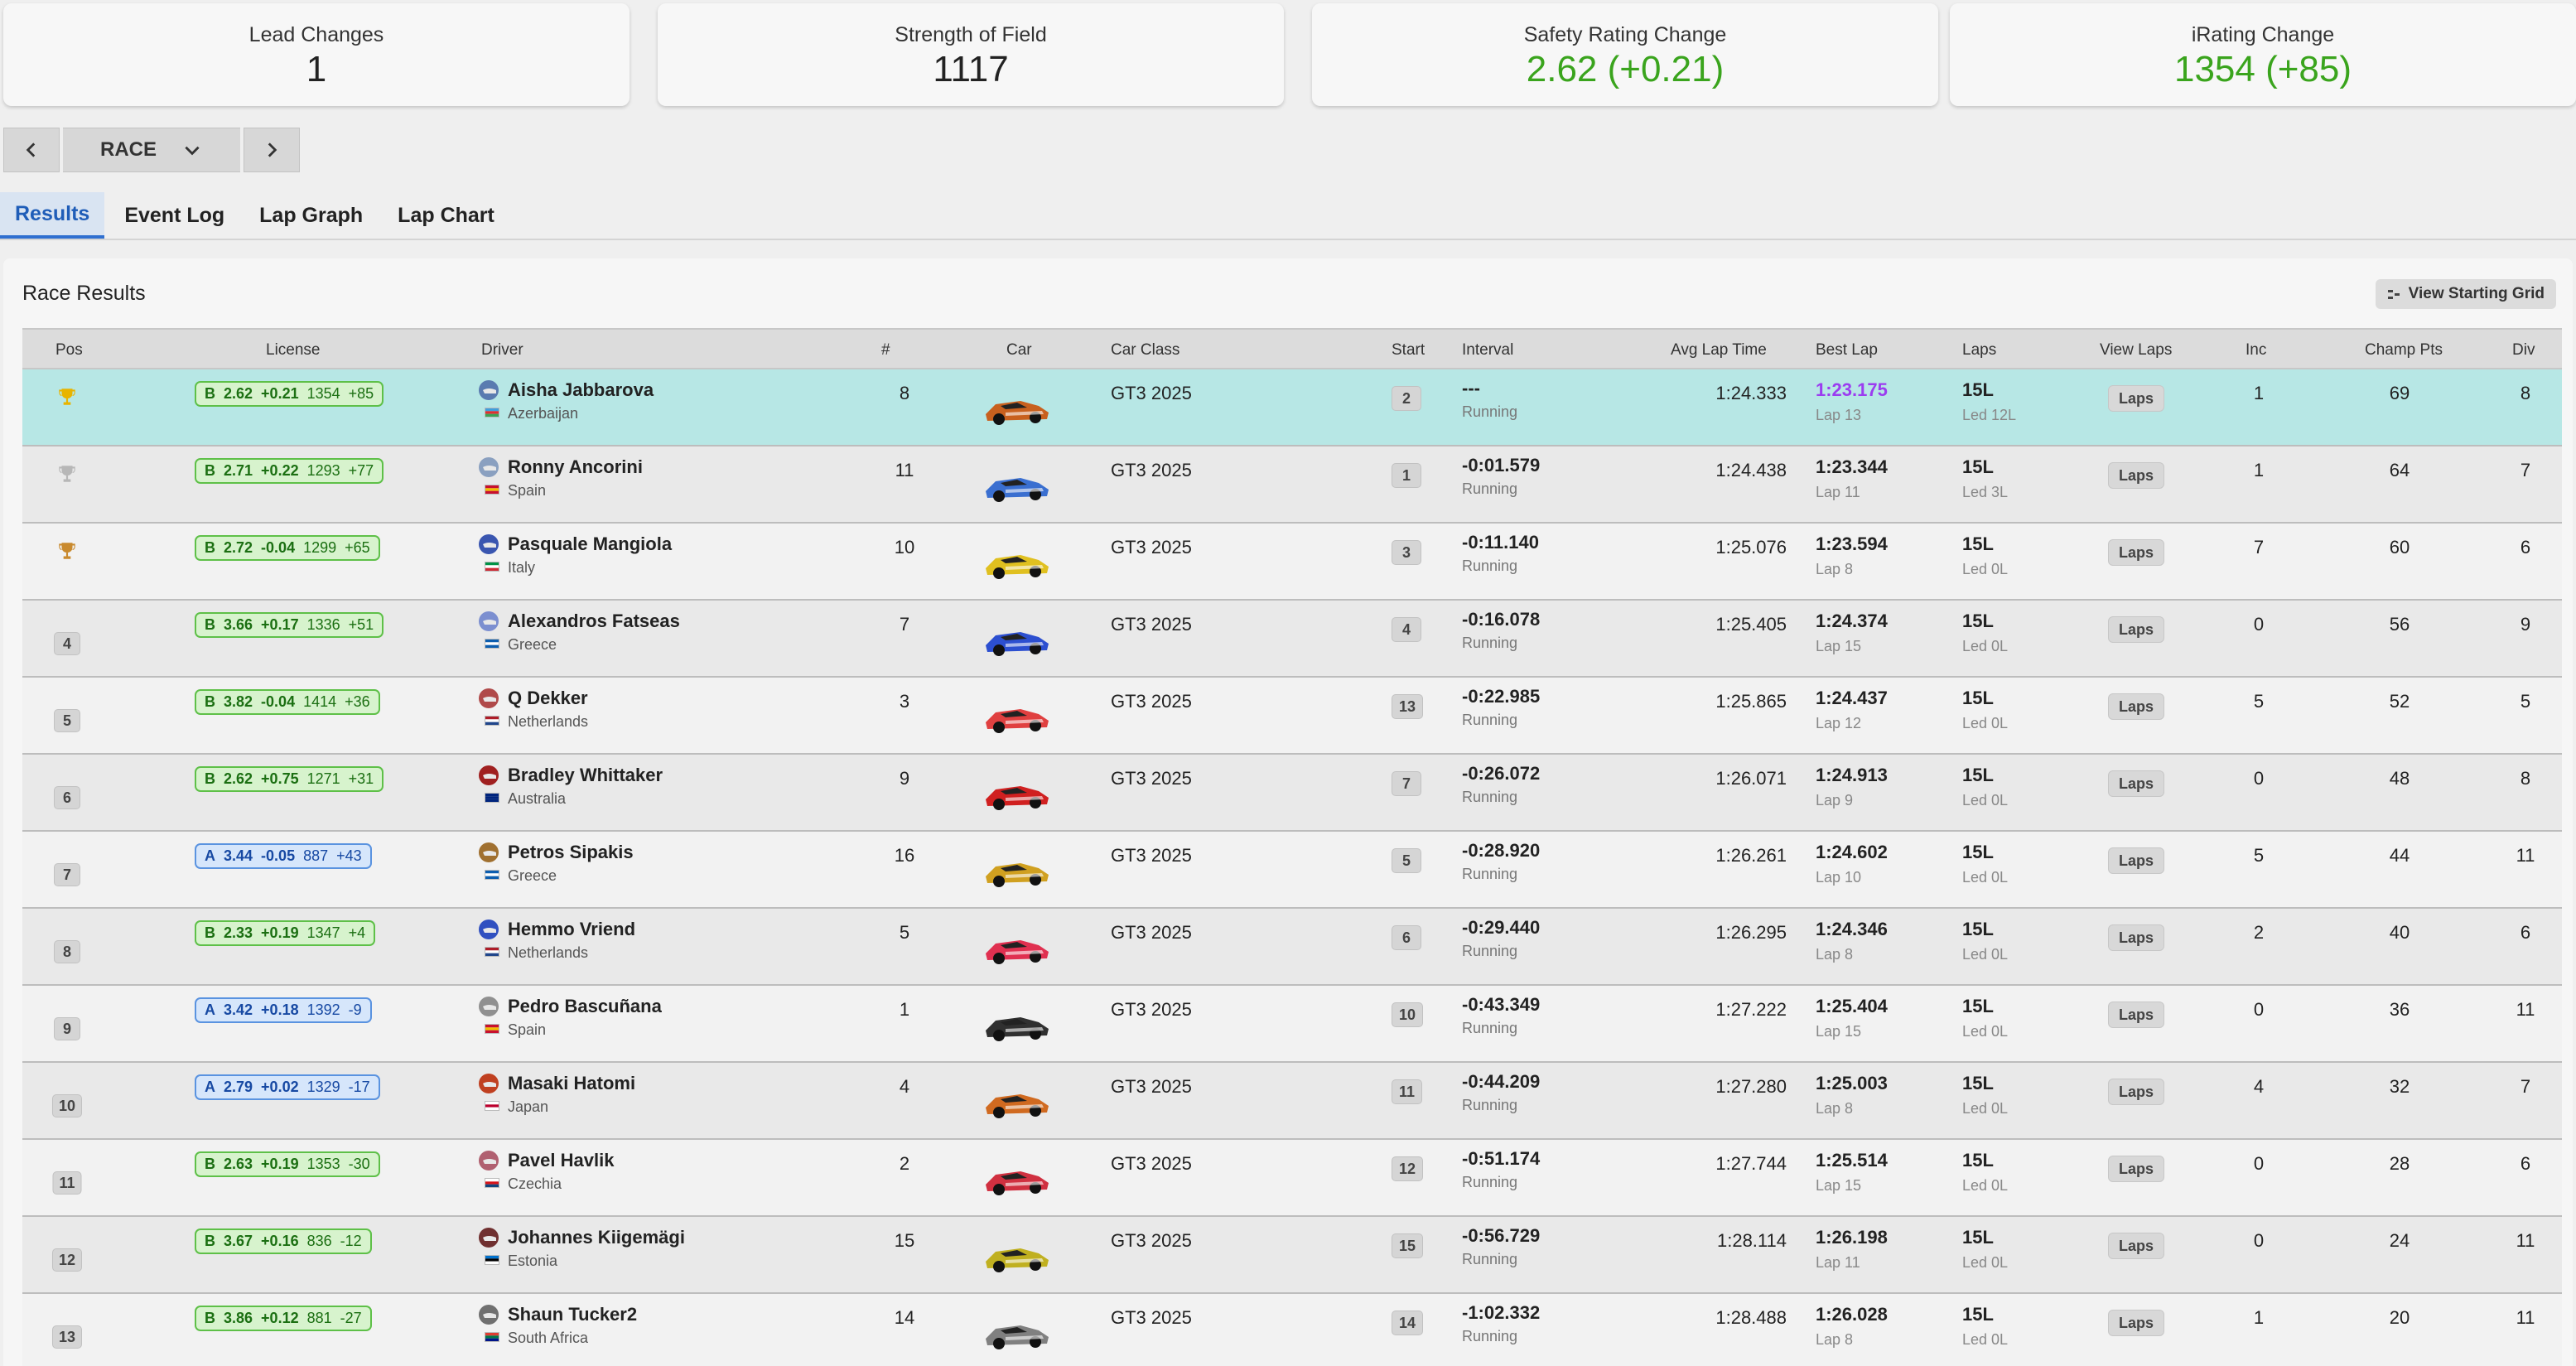  What do you see at coordinates (492, 567) in the screenshot?
I see `flag-icon` at bounding box center [492, 567].